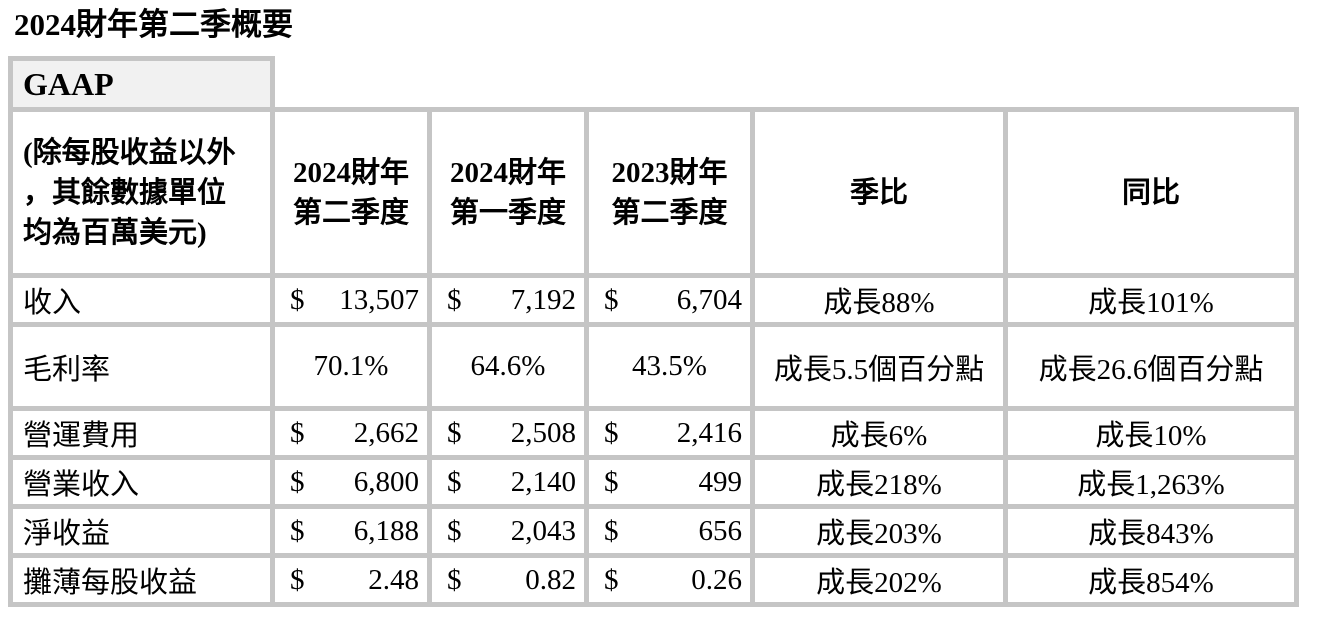  What do you see at coordinates (543, 530) in the screenshot?
I see `amount: 2,043` at bounding box center [543, 530].